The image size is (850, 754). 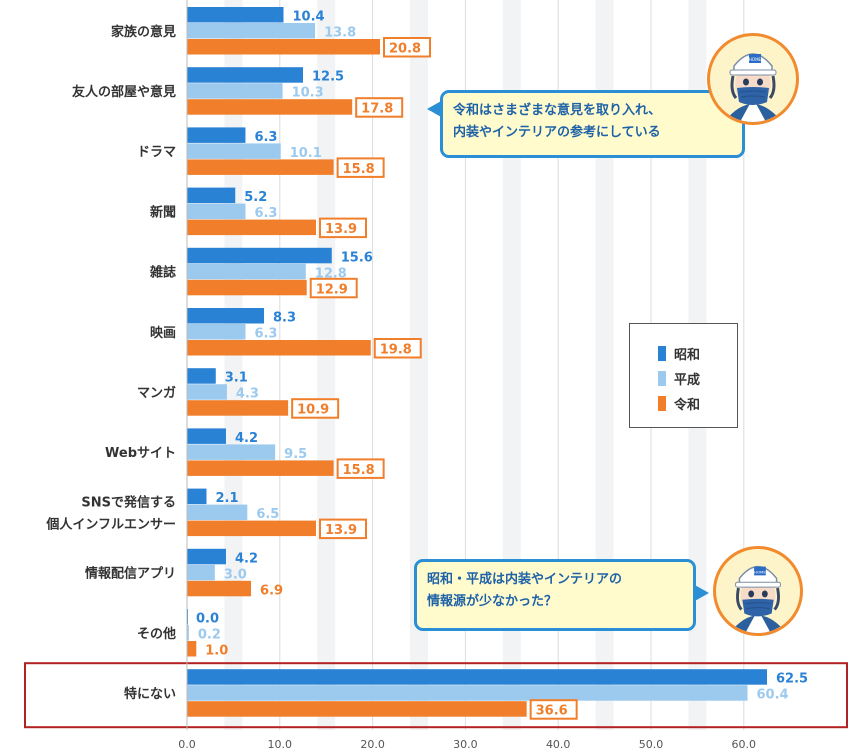 I want to click on category-label: ドラマ, so click(x=156, y=152).